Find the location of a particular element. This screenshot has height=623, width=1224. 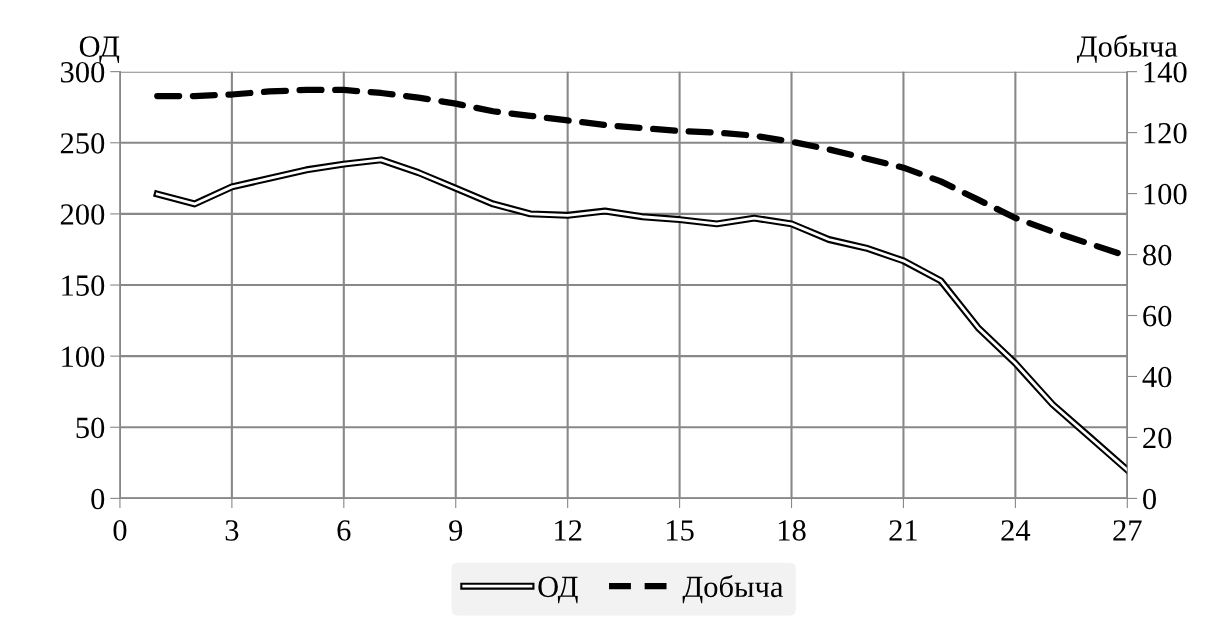

x-tick-label: 15 is located at coordinates (680, 530).